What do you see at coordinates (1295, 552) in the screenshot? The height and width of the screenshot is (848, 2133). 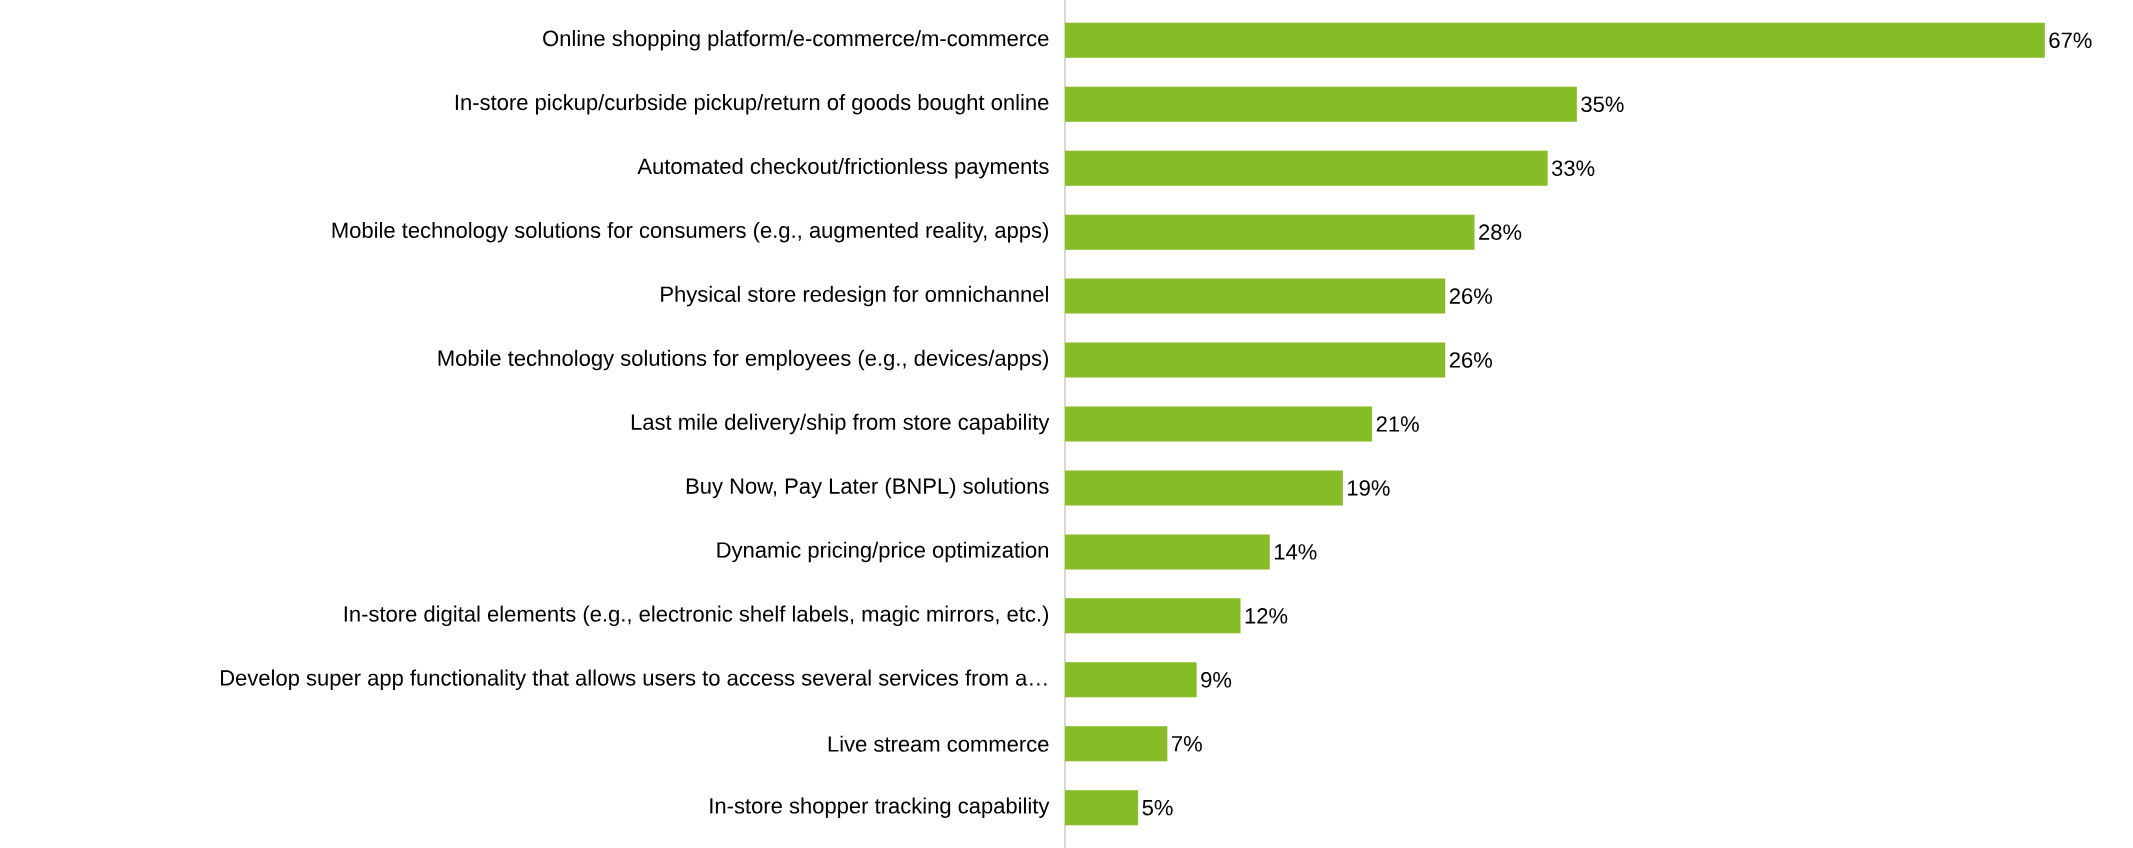 I see `data-label: 14%` at bounding box center [1295, 552].